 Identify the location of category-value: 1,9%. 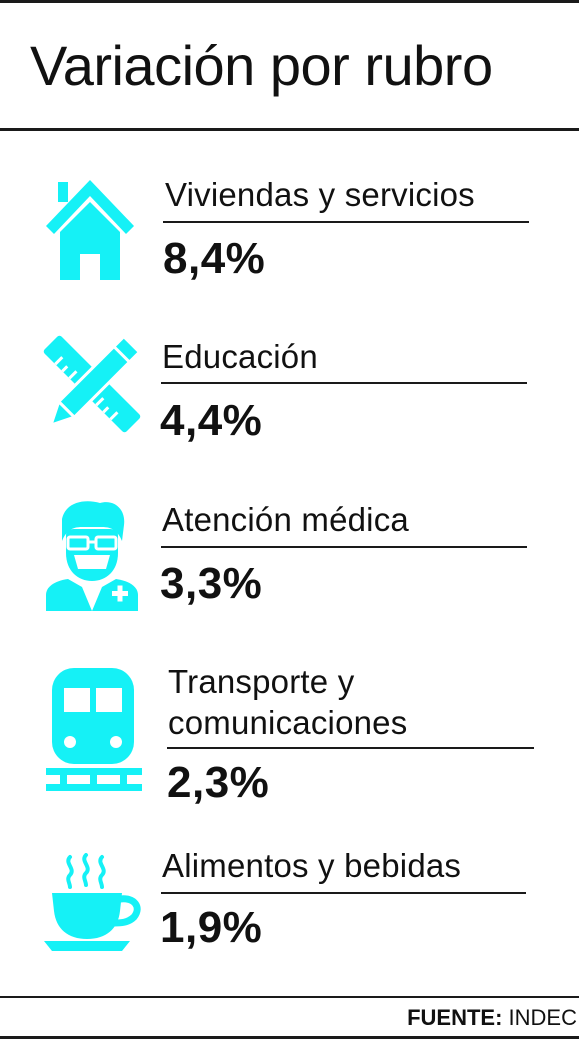
(211, 927).